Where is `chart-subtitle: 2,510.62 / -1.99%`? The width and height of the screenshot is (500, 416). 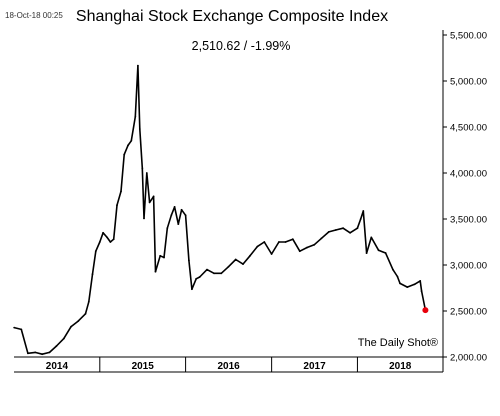
chart-subtitle: 2,510.62 / -1.99% is located at coordinates (241, 46).